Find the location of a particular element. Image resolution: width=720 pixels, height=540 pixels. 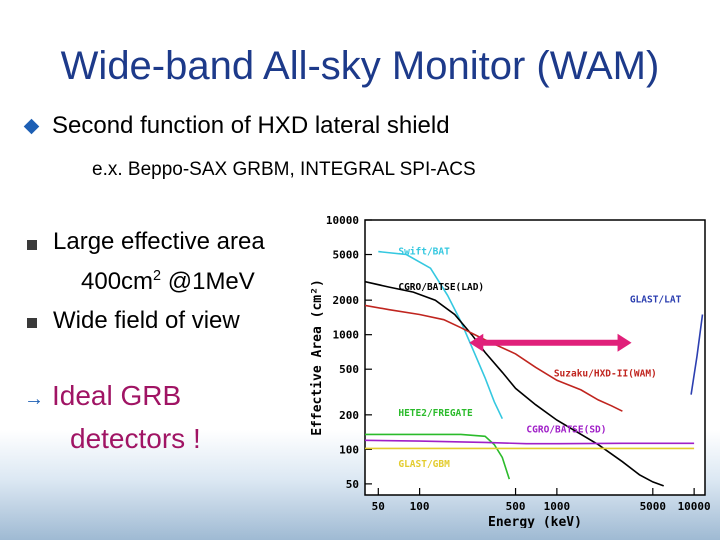

area-value-line: 400cm2 @1MeV is located at coordinates (168, 282).